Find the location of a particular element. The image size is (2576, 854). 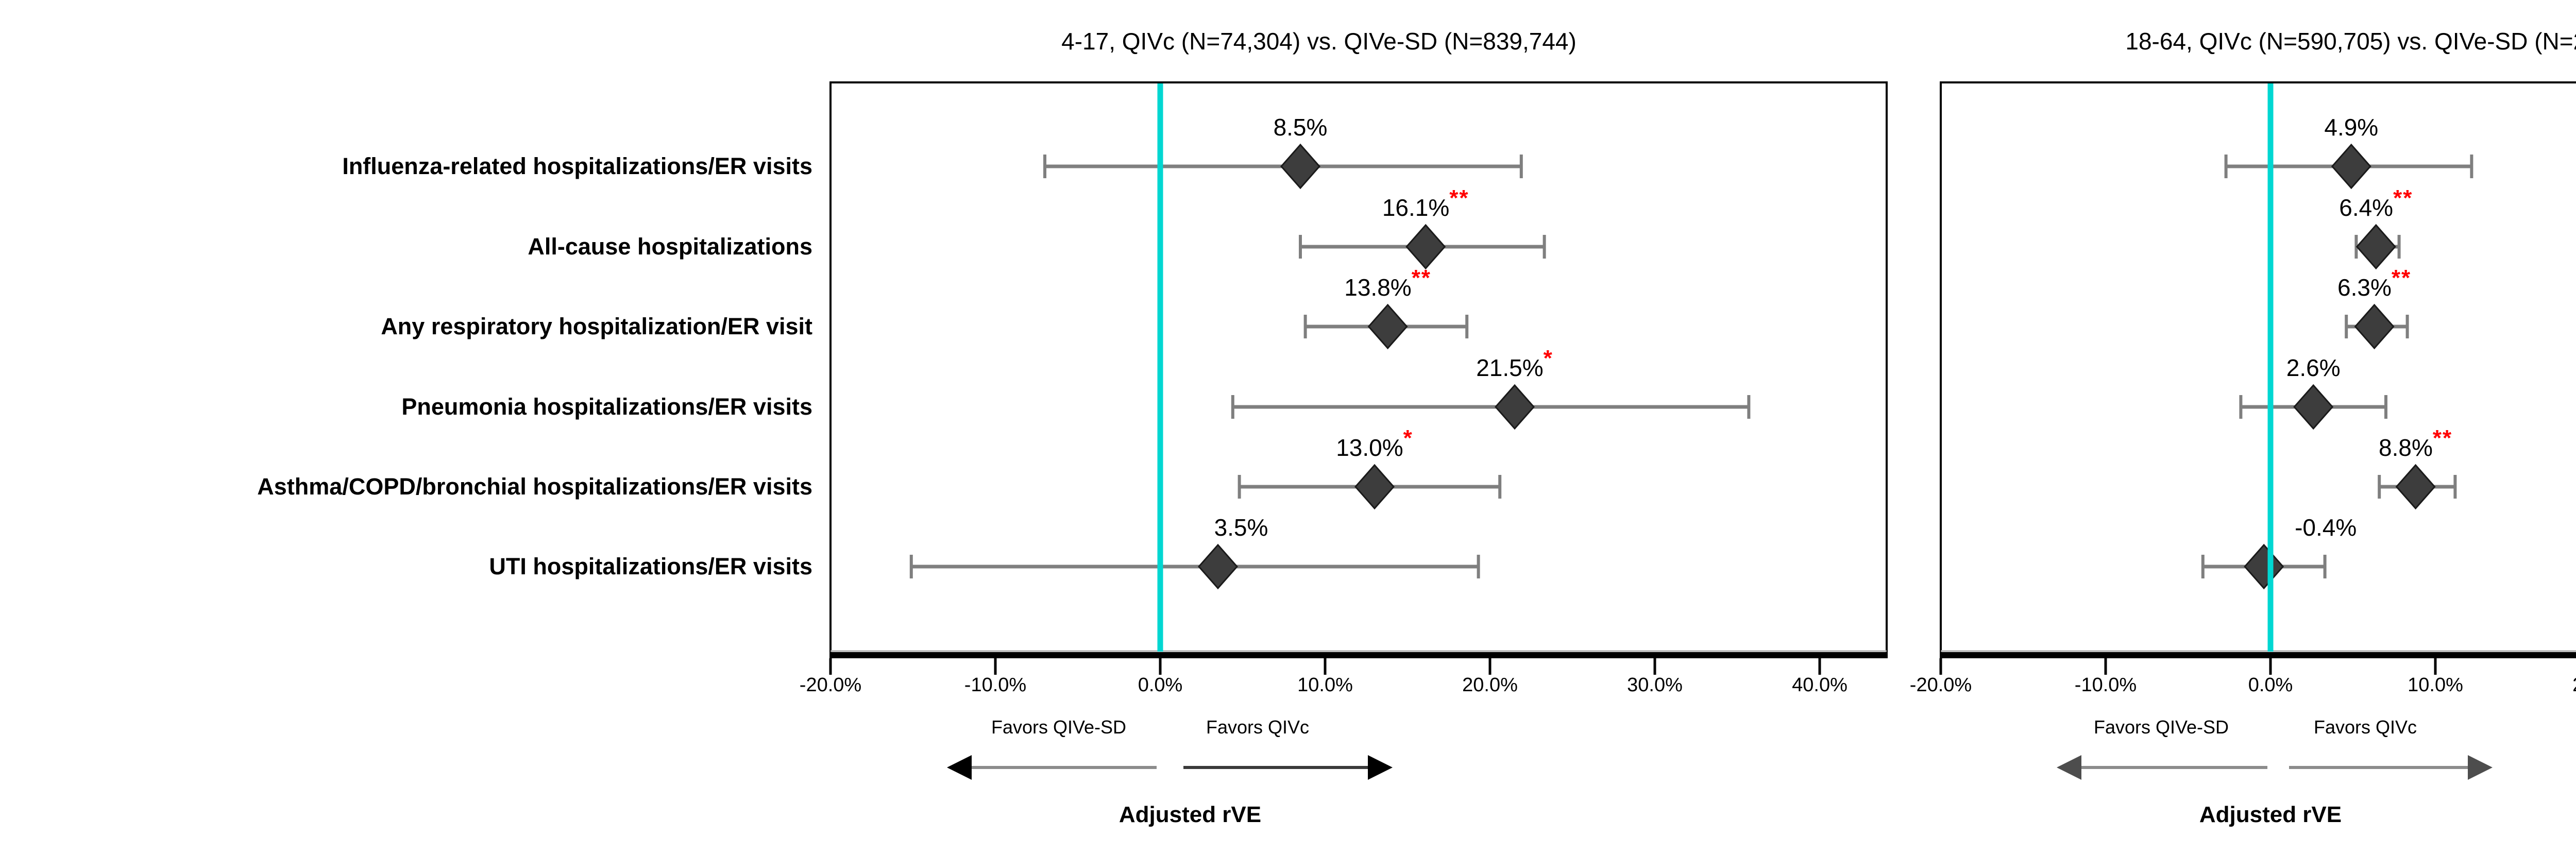

data-label: 13.8%** is located at coordinates (1388, 284).